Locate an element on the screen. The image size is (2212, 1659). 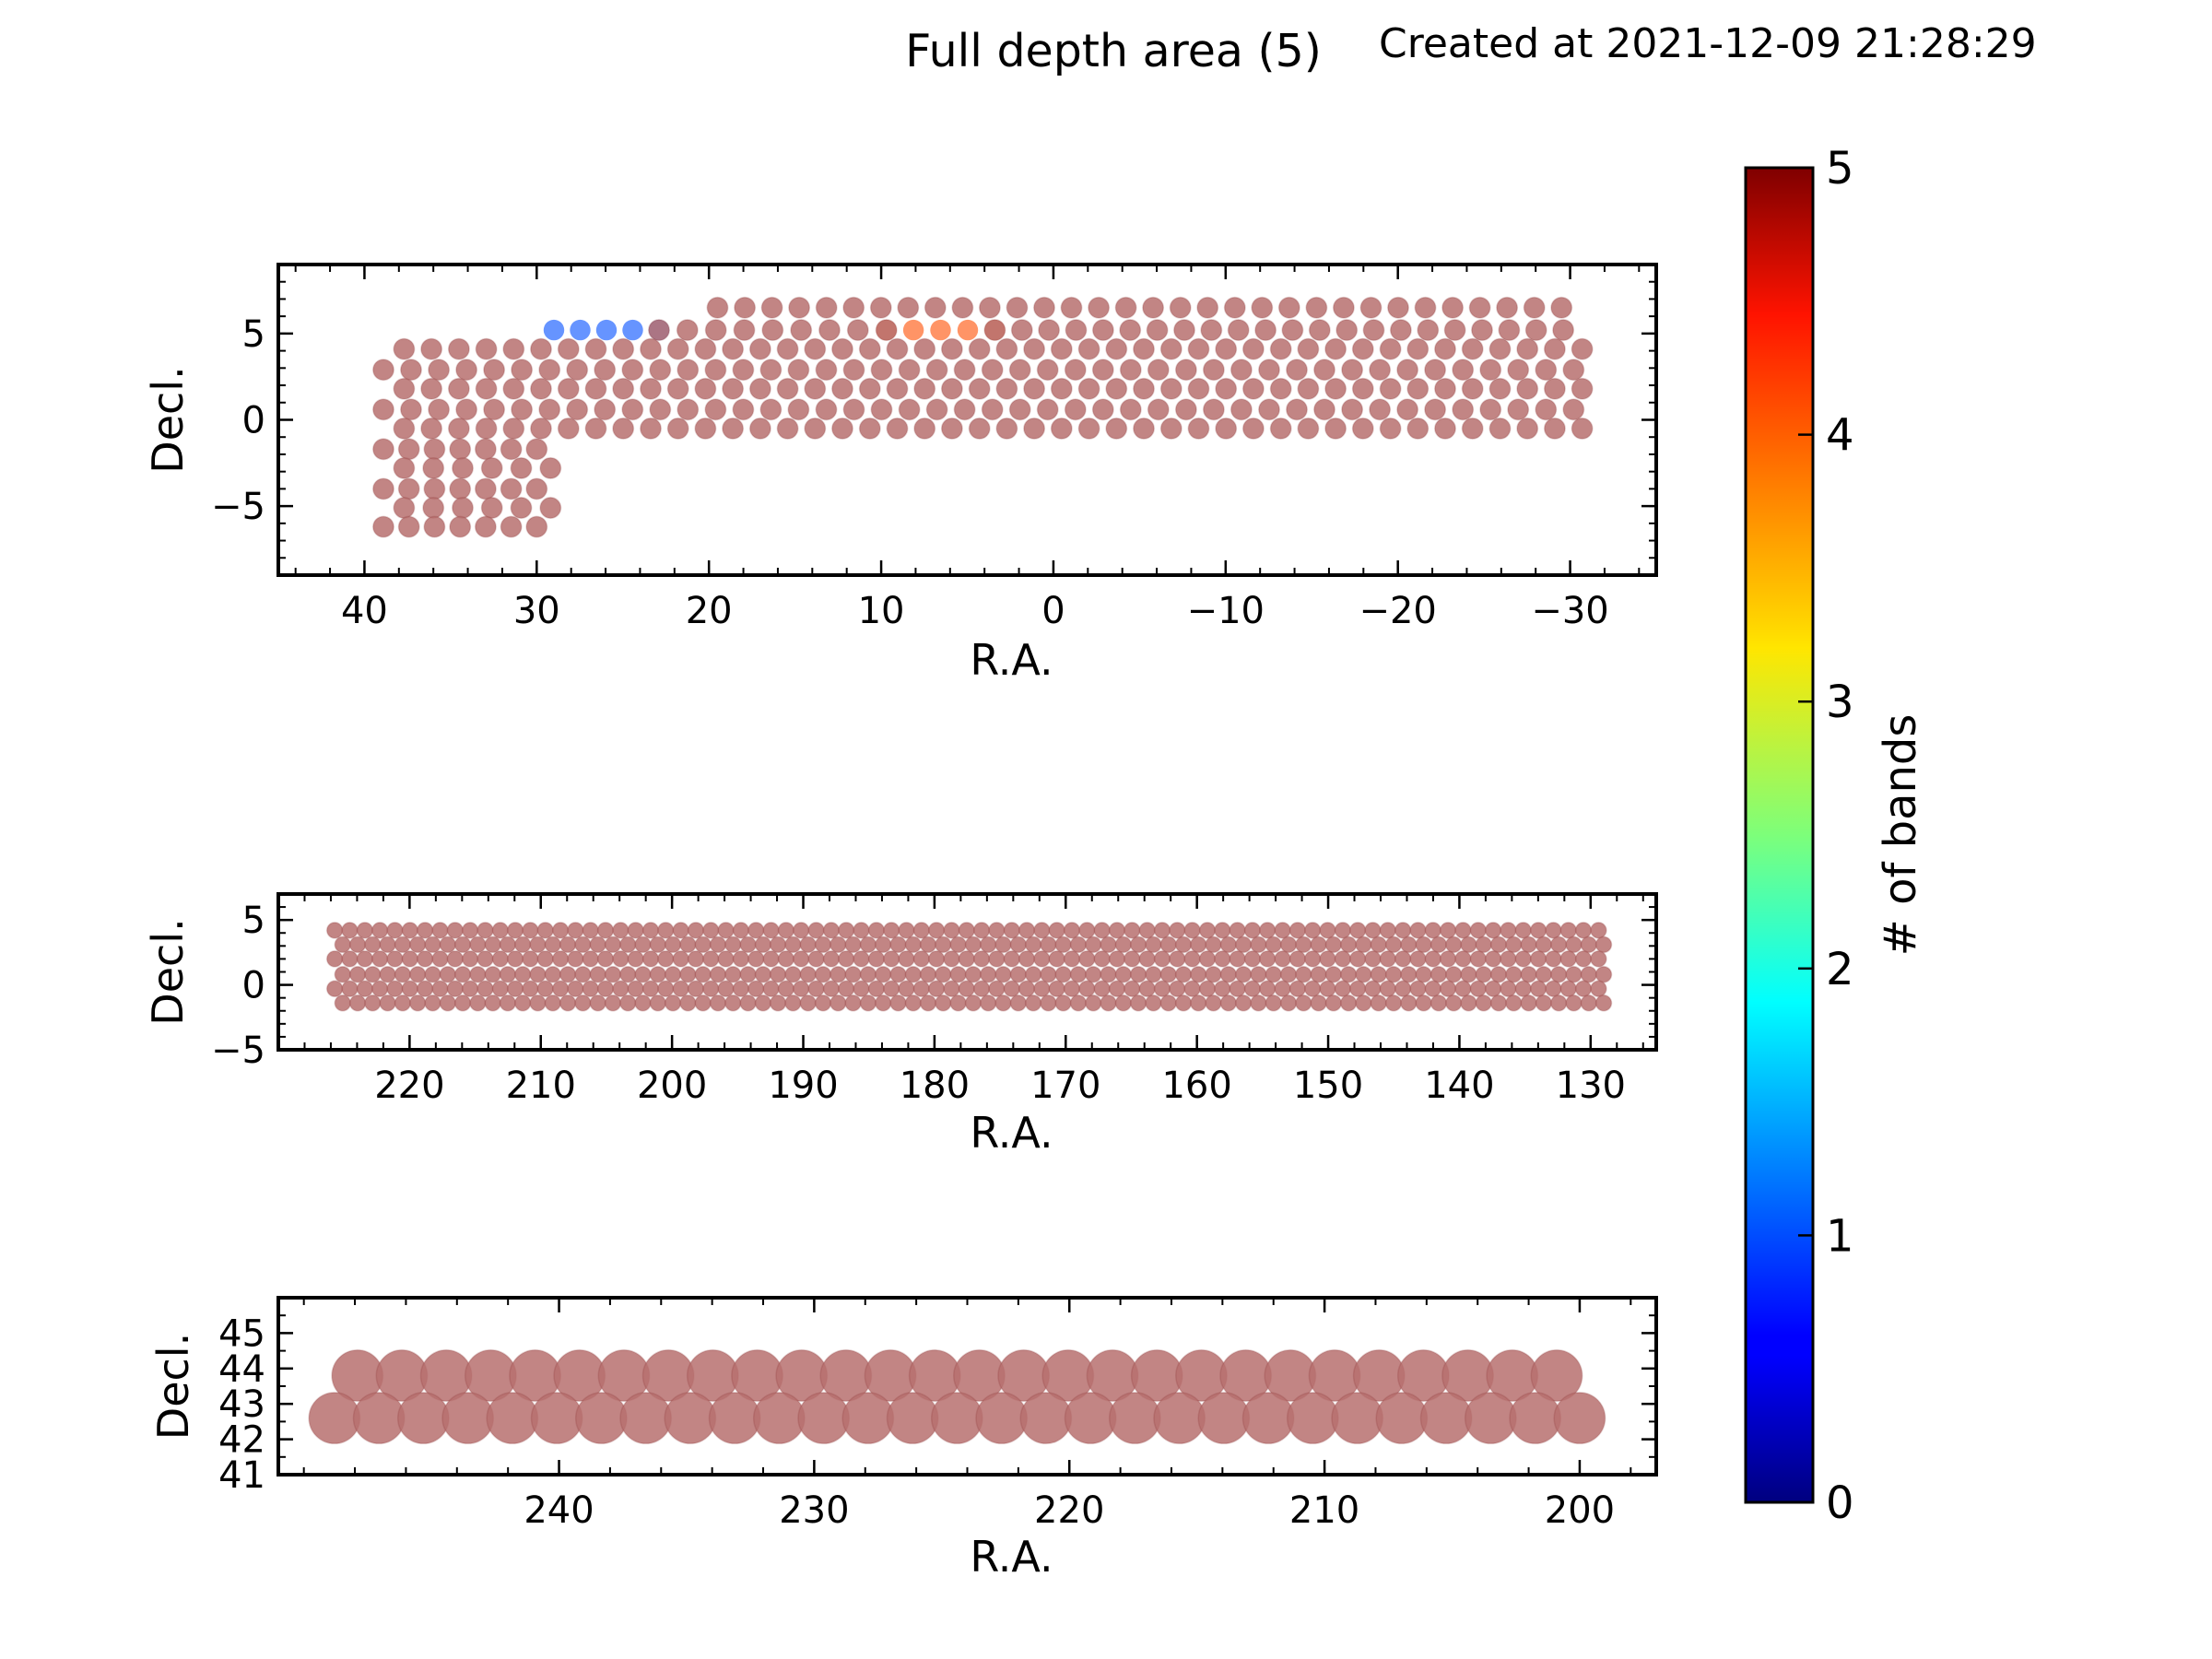
colorbar-label: # of bands is located at coordinates (1900, 835).